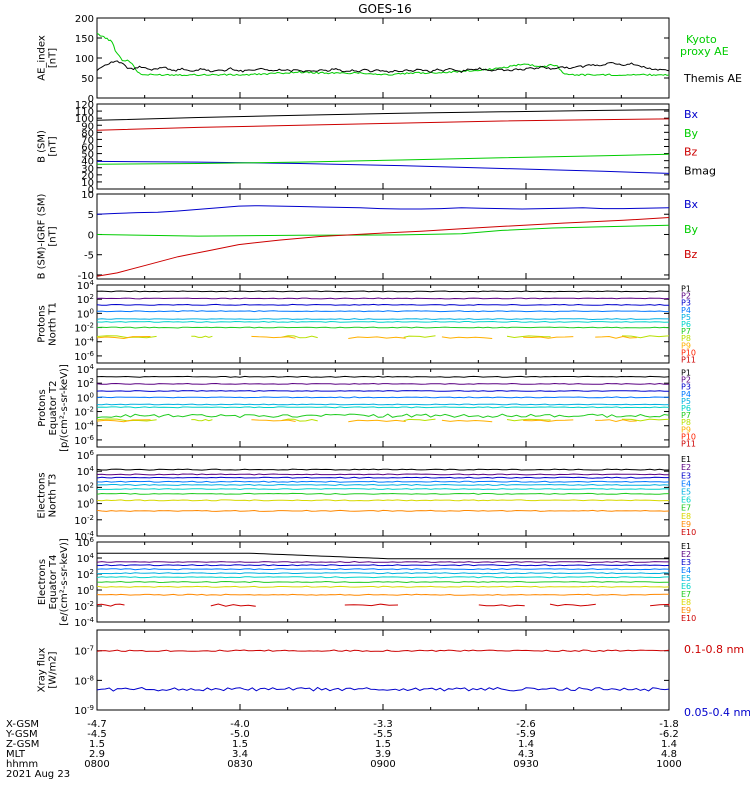 The width and height of the screenshot is (750, 804). Describe the element at coordinates (383, 500) in the screenshot. I see `channel-line-e8` at that location.